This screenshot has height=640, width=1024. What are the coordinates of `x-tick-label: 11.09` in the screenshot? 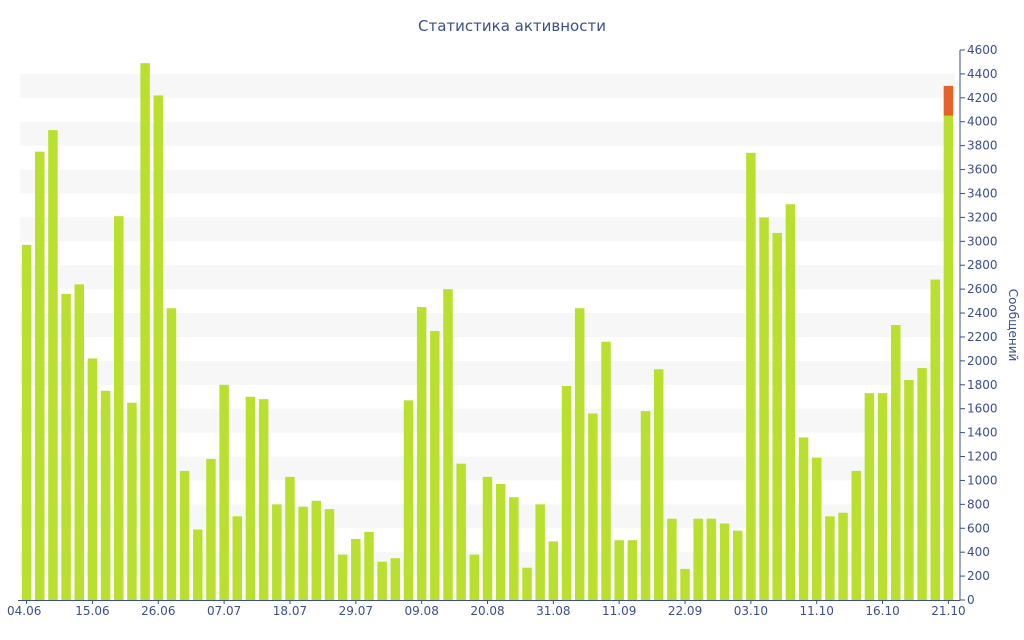 It's located at (619, 611).